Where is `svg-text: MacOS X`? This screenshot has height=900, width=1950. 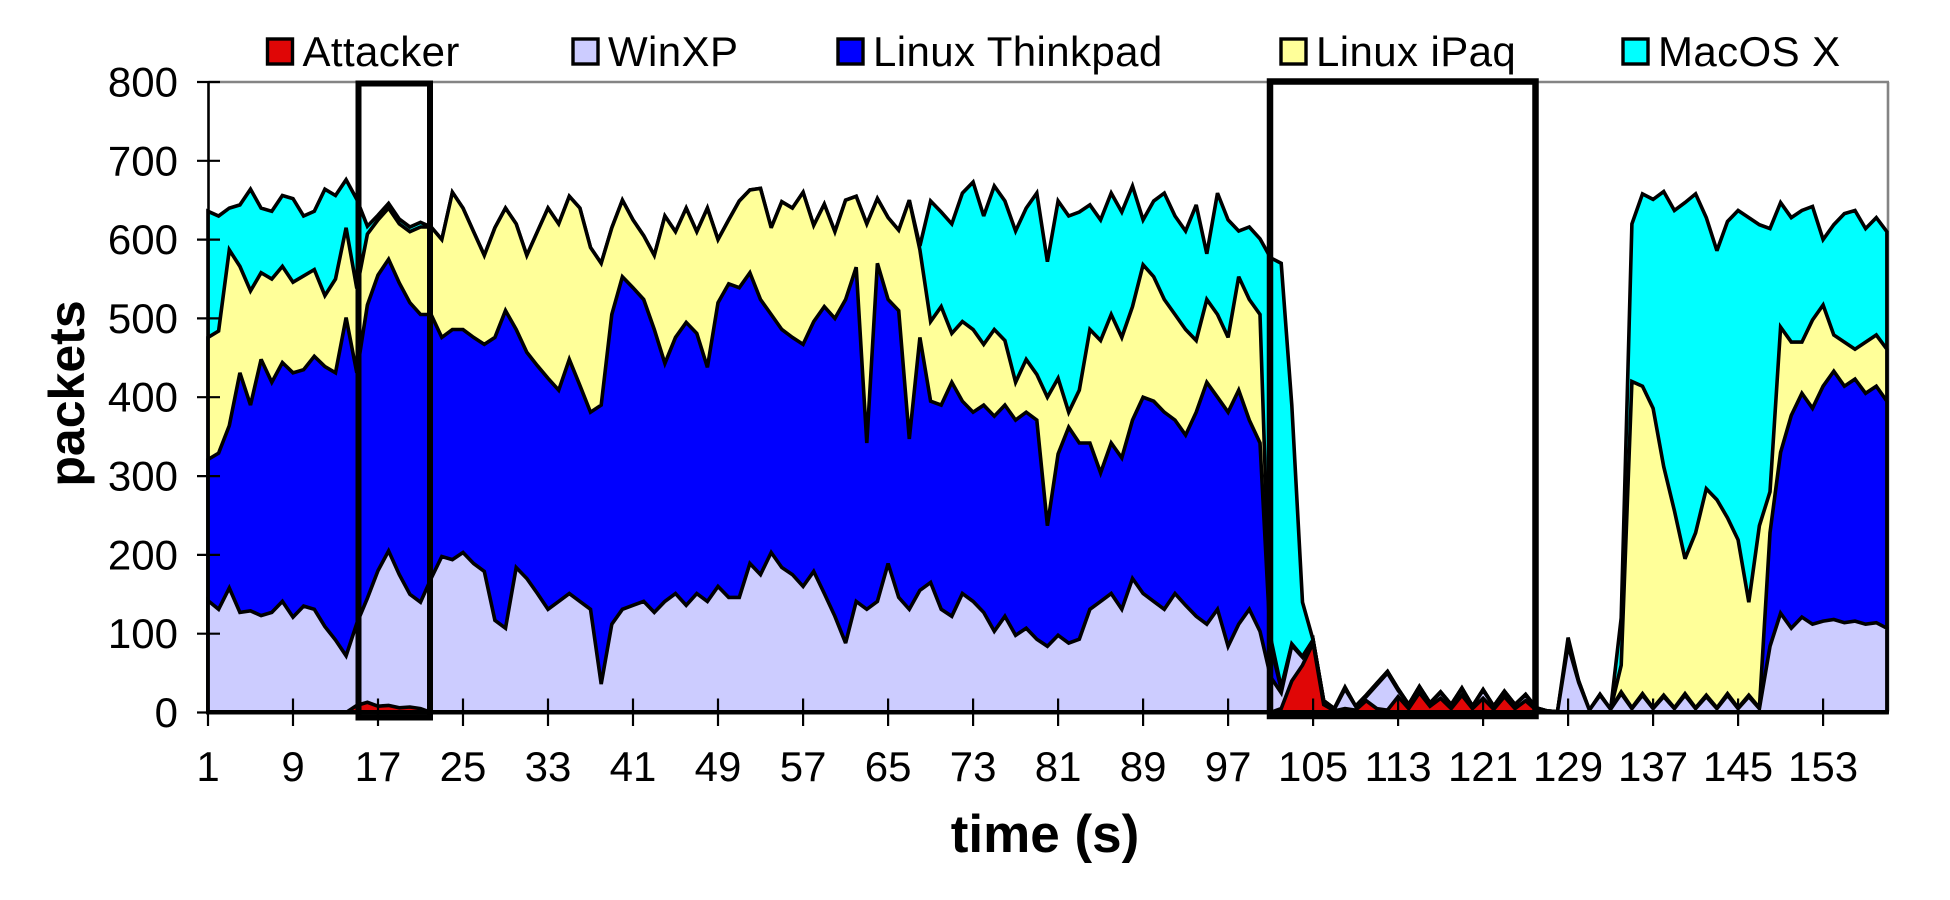 svg-text: MacOS X is located at coordinates (1749, 51).